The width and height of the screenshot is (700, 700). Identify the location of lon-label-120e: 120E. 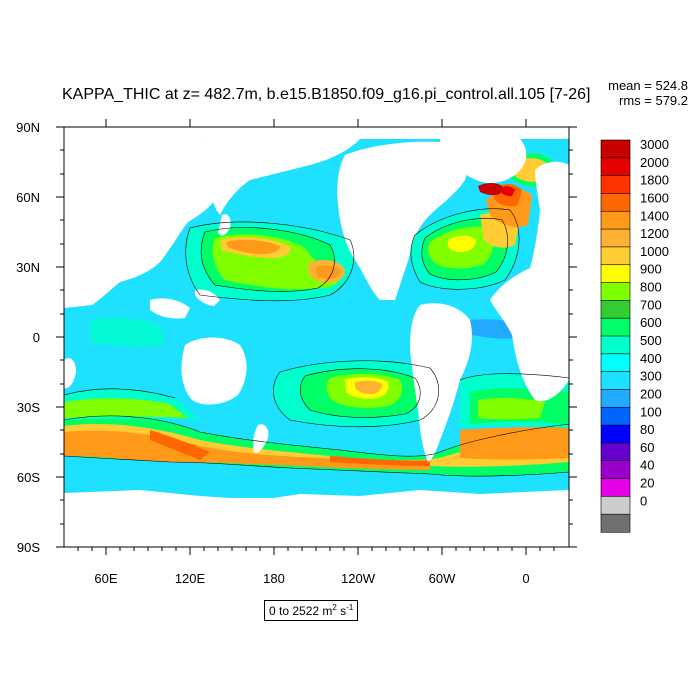
(190, 578).